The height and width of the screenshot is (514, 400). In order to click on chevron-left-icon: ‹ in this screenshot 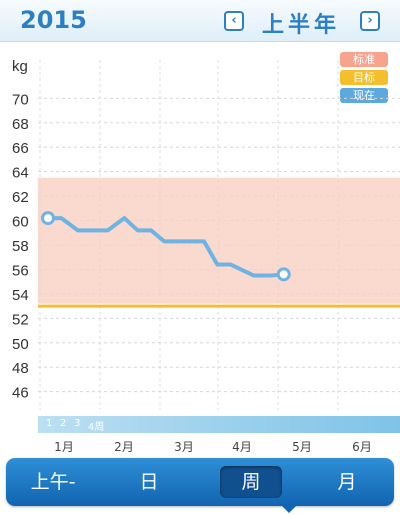, I will do `click(234, 21)`.